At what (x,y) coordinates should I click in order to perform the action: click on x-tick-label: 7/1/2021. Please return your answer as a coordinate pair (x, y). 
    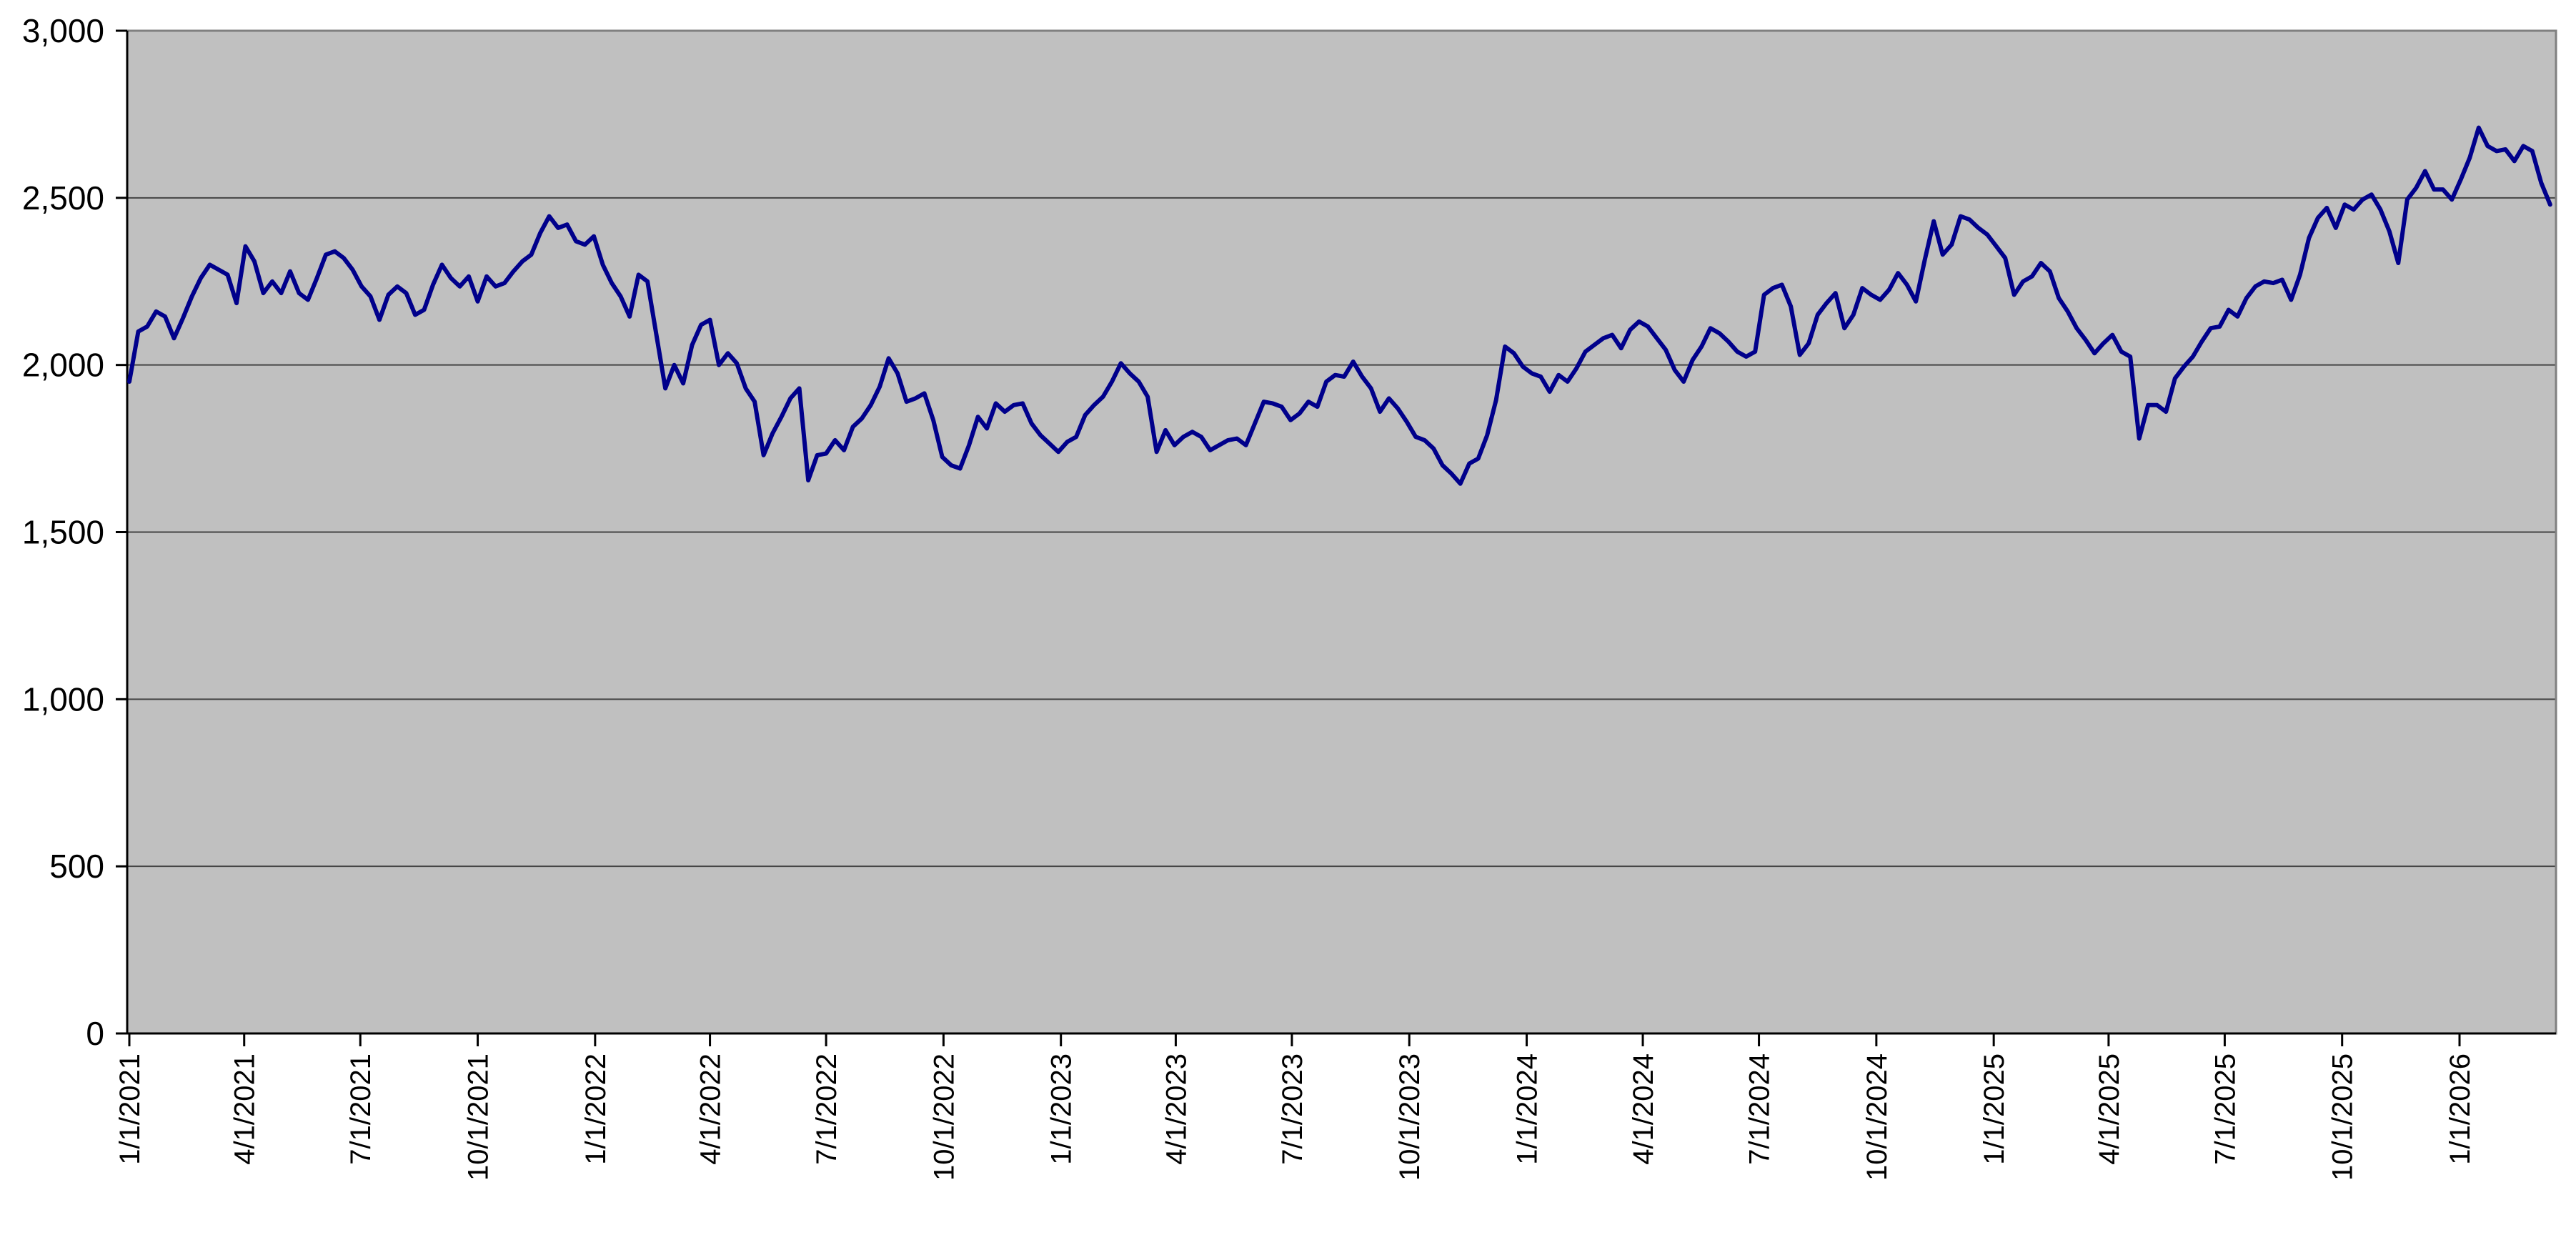
    Looking at the image, I should click on (361, 1109).